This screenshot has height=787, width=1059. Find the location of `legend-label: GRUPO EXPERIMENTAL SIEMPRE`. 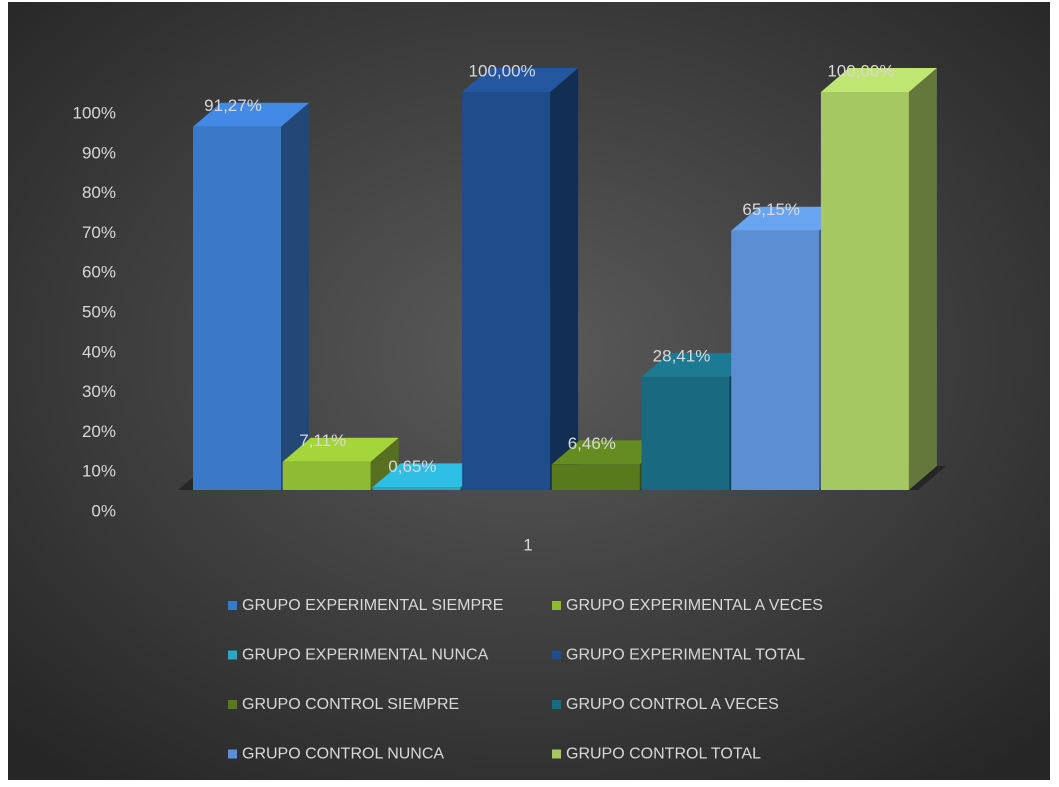

legend-label: GRUPO EXPERIMENTAL SIEMPRE is located at coordinates (372, 605).